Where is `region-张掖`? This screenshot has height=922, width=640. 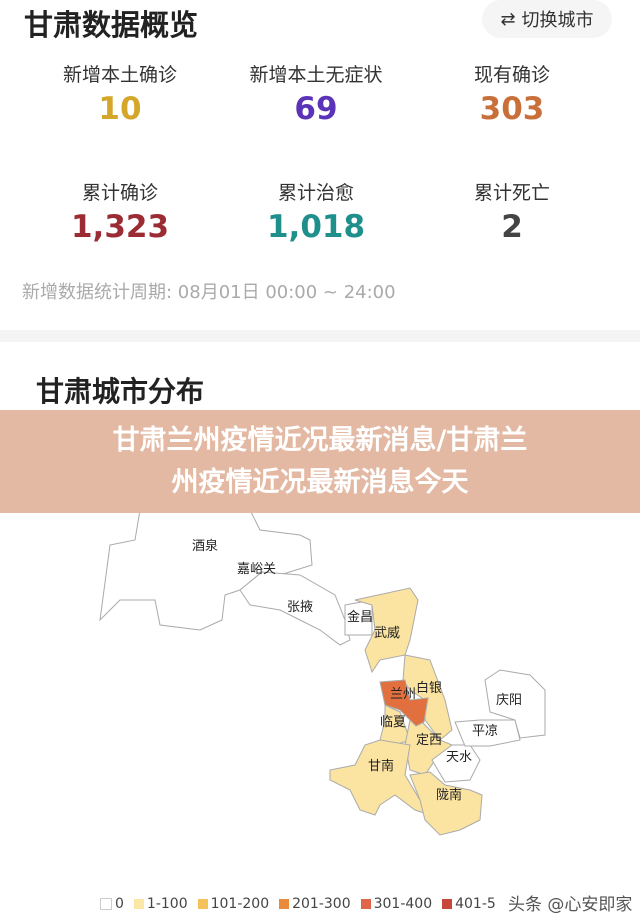
region-张掖 is located at coordinates (295, 608).